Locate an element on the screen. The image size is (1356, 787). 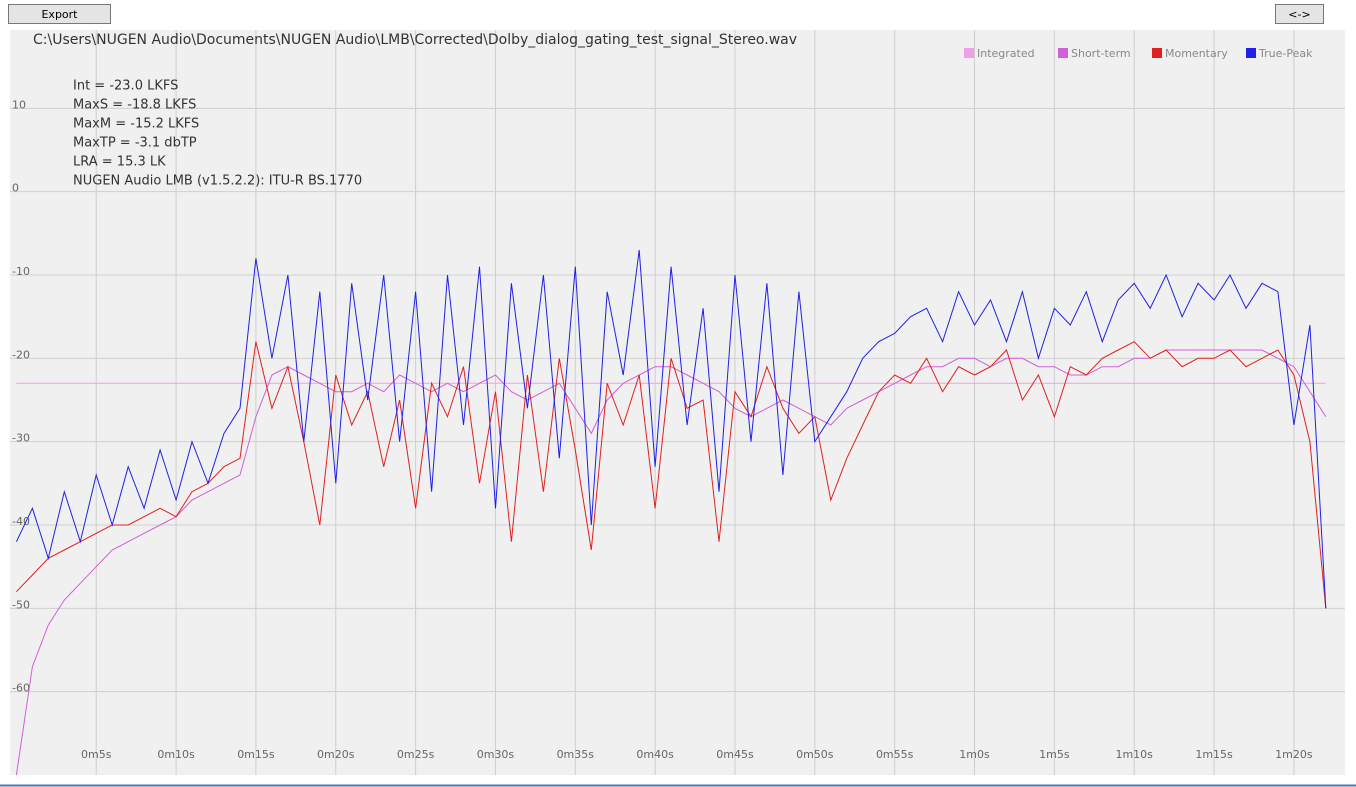
y-tick-label: 0 is located at coordinates (15, 188).